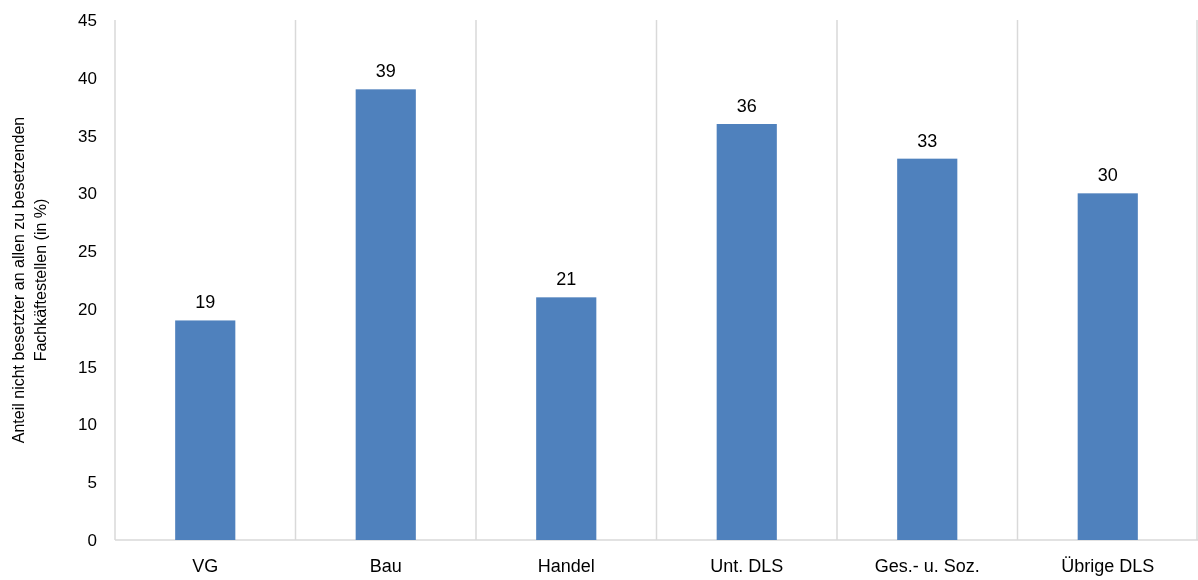 Image resolution: width=1198 pixels, height=580 pixels. What do you see at coordinates (927, 566) in the screenshot?
I see `x-tick-label: Ges.- u. Soz.` at bounding box center [927, 566].